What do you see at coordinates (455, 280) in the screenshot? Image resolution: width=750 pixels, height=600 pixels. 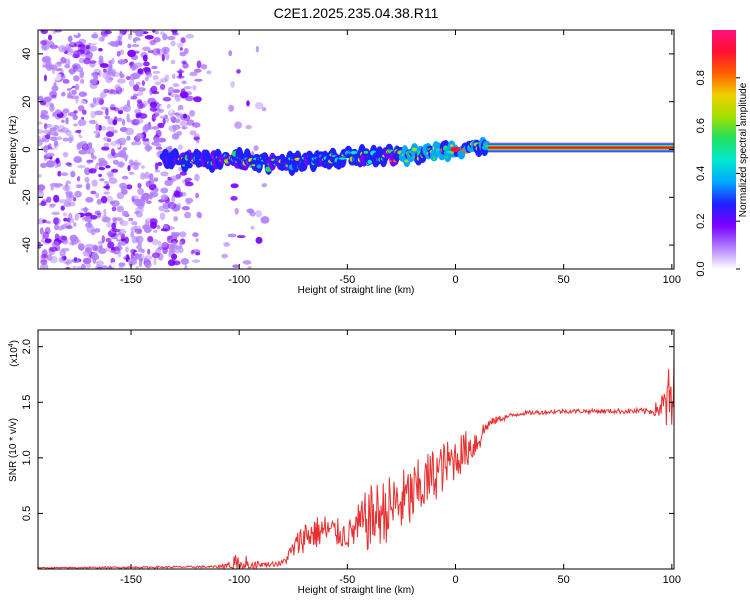 I see `spec-x-tick-label: 0` at bounding box center [455, 280].